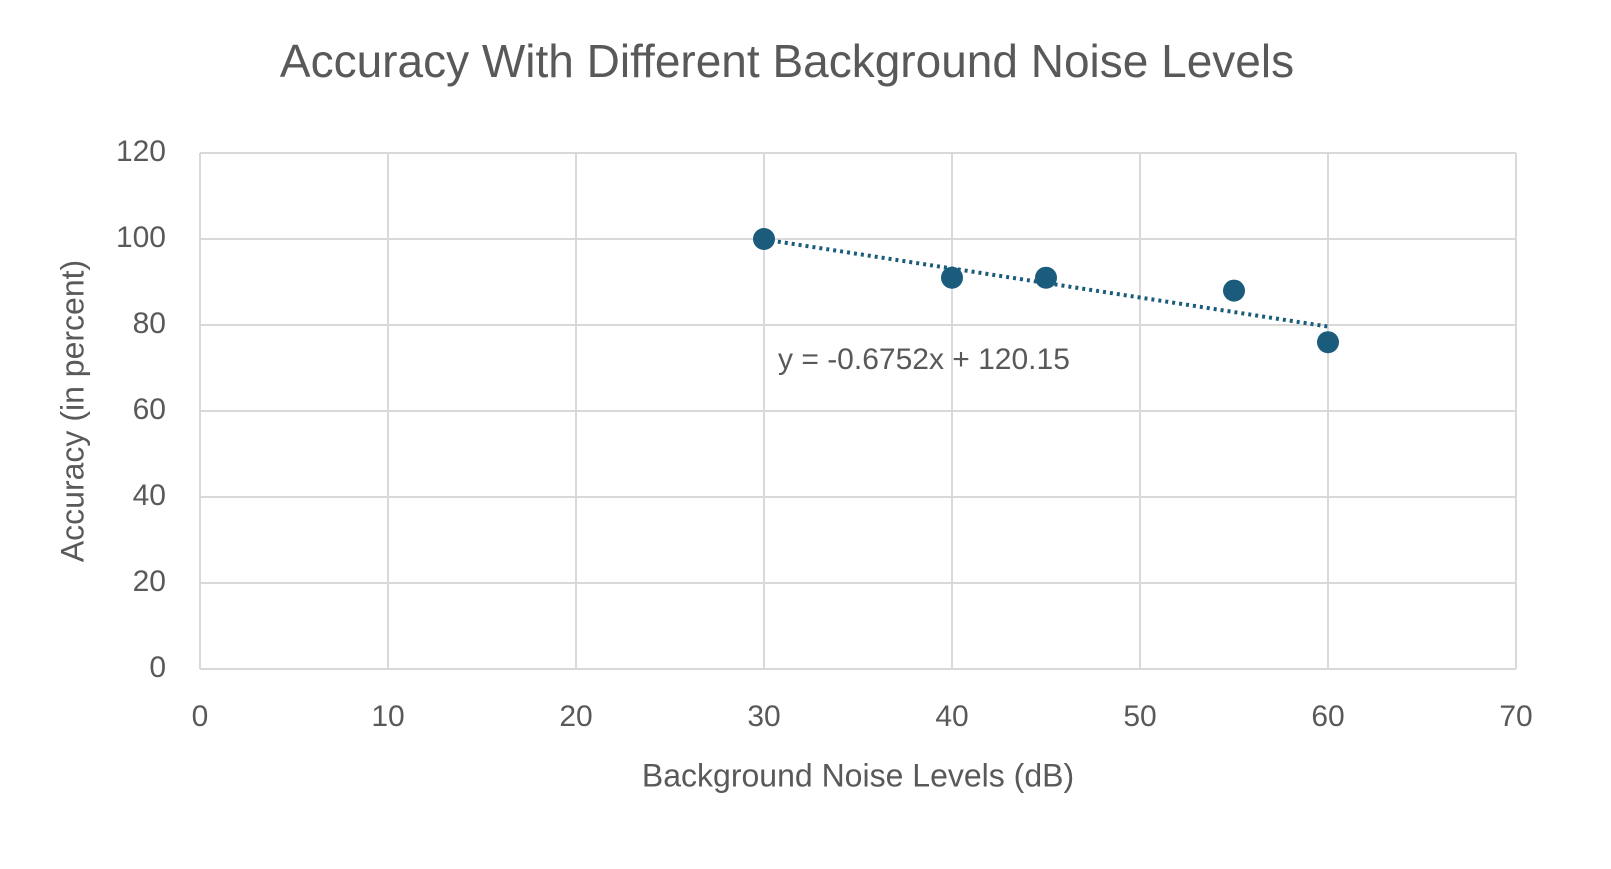 This screenshot has height=869, width=1611. What do you see at coordinates (141, 237) in the screenshot?
I see `y-tick-label: 100` at bounding box center [141, 237].